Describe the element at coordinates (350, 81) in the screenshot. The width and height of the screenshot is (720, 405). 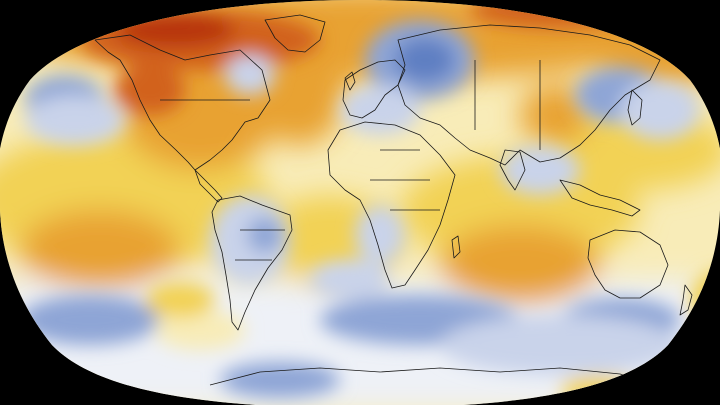
I see `uk-outline` at that location.